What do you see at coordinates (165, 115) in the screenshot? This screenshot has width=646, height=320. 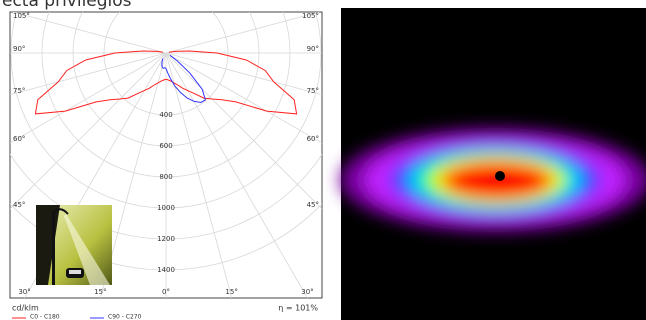 I see `r-tick-label: 400` at bounding box center [165, 115].